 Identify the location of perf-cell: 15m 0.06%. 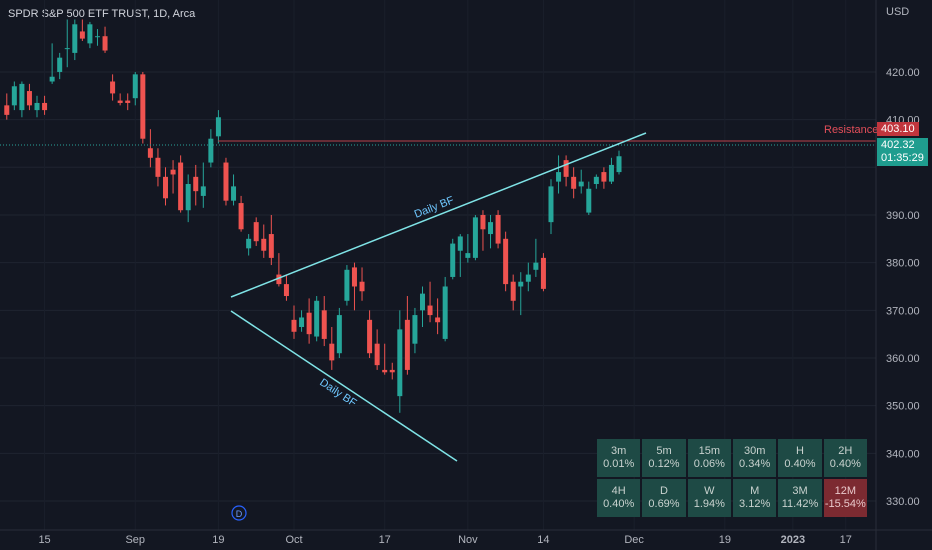
(709, 458).